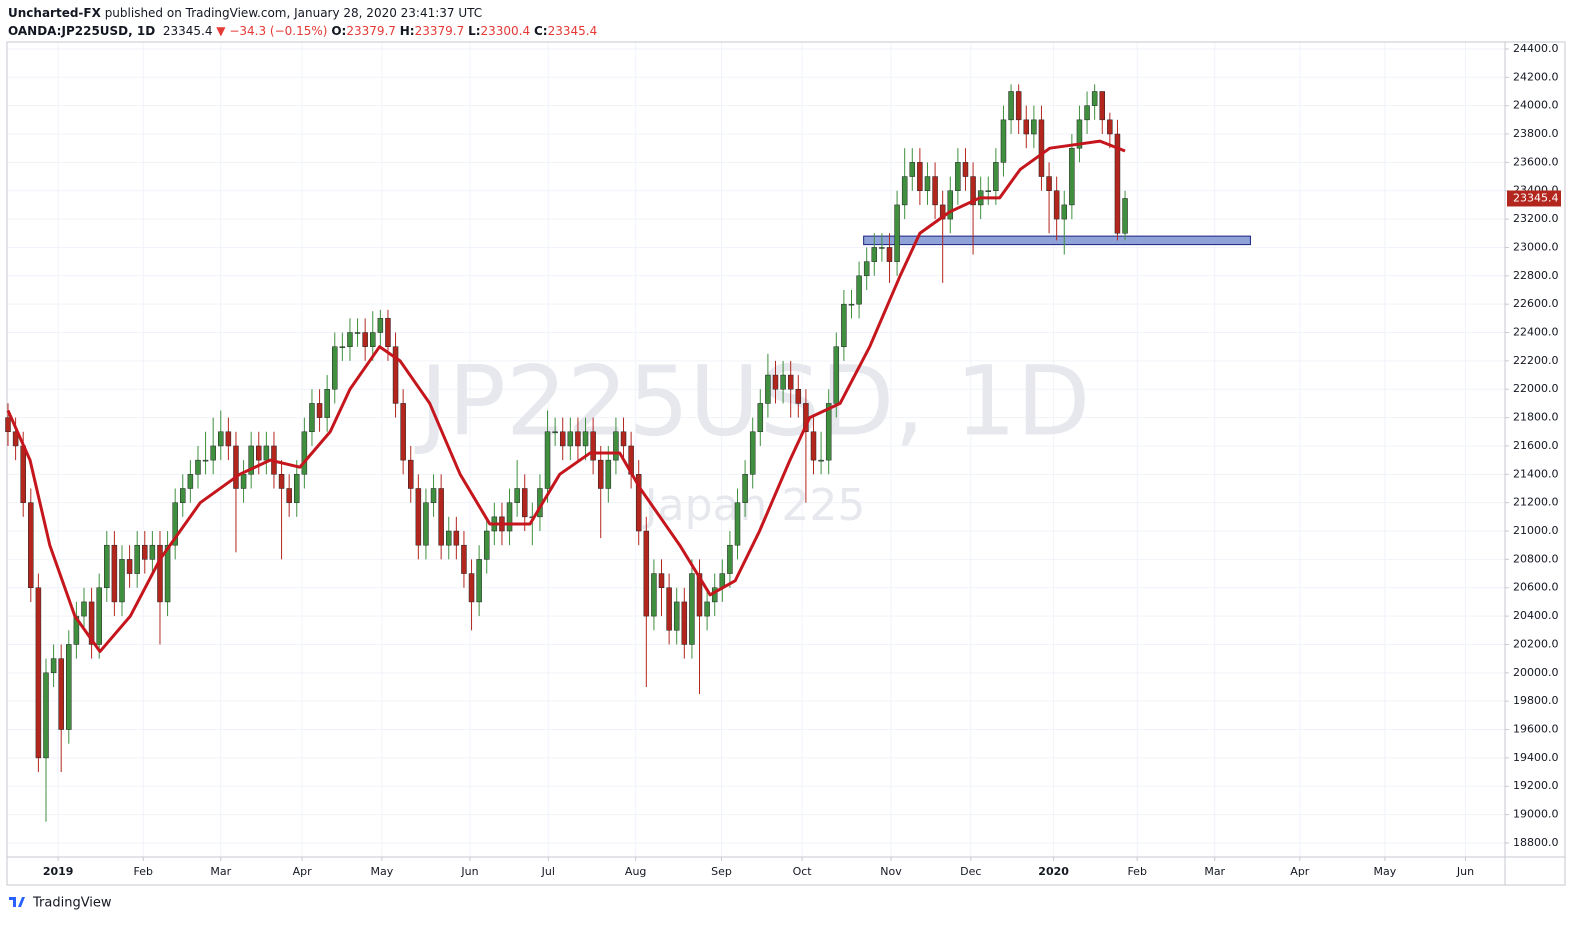 The height and width of the screenshot is (930, 1584). What do you see at coordinates (970, 871) in the screenshot?
I see `x-tick-label: Dec` at bounding box center [970, 871].